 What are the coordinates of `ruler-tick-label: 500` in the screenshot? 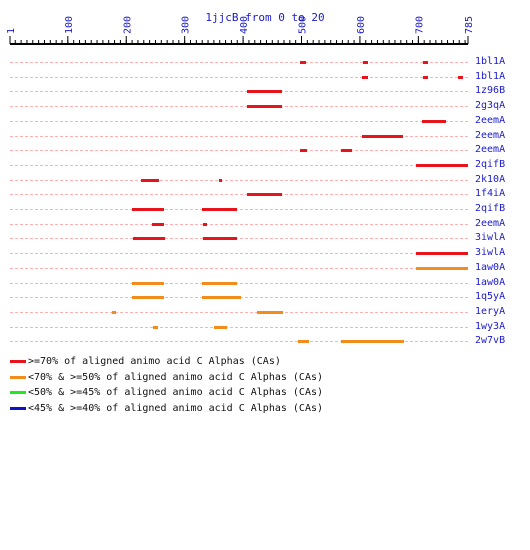 It's located at (303, 25).